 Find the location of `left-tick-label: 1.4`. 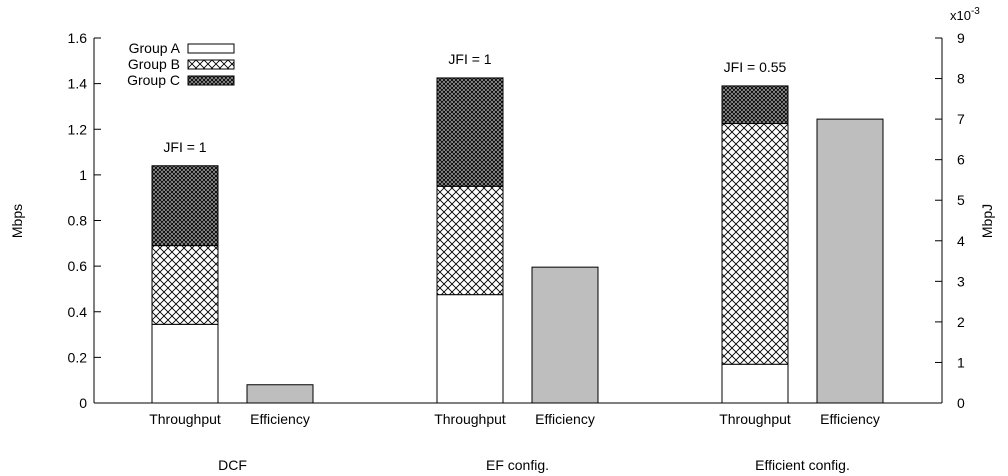

left-tick-label: 1.4 is located at coordinates (78, 84).